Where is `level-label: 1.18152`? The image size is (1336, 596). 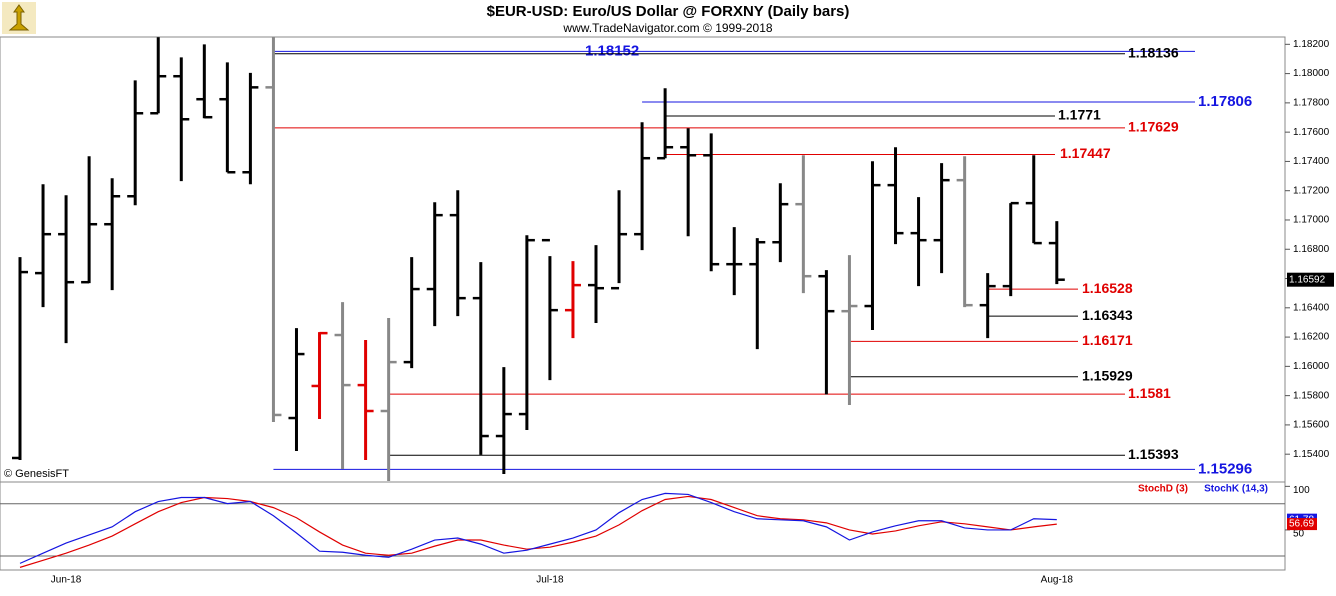
level-label: 1.18152 is located at coordinates (612, 50).